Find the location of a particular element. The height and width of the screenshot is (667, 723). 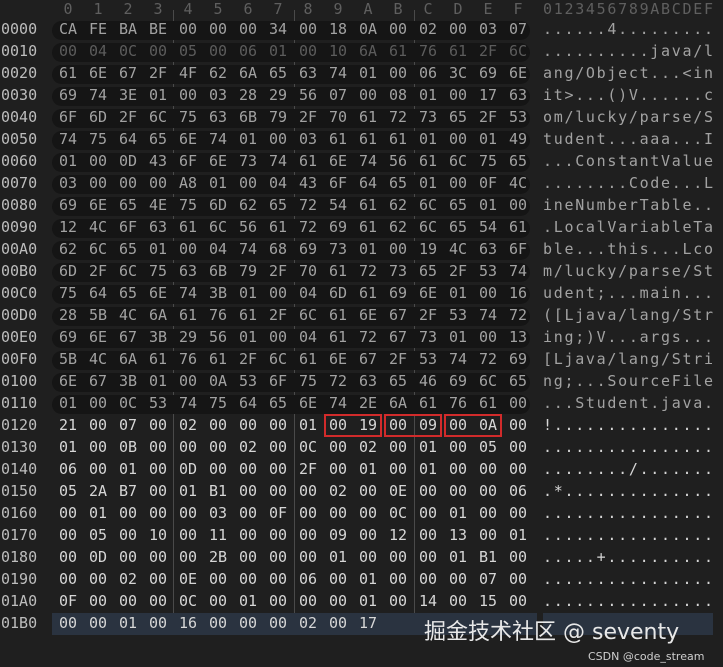

hex-byte: BE is located at coordinates (158, 29).